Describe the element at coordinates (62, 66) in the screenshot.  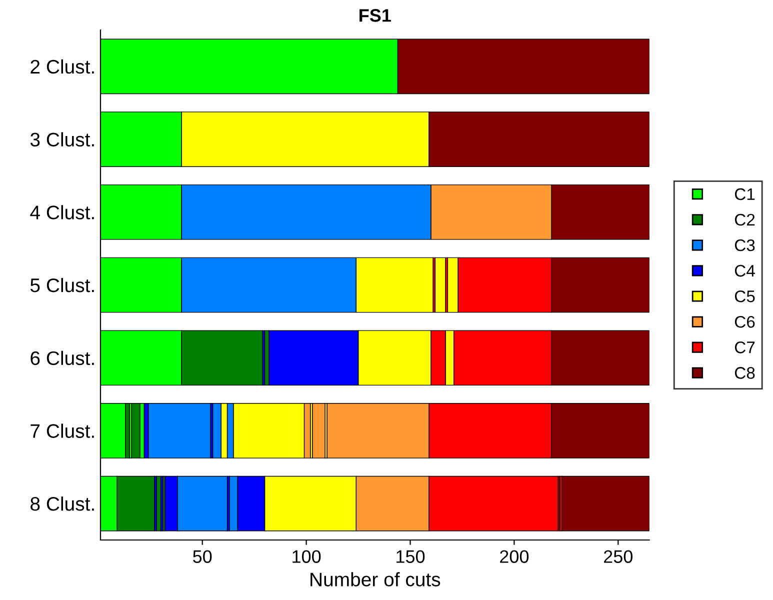
I see `y-tick-label: 2 Clust.` at that location.